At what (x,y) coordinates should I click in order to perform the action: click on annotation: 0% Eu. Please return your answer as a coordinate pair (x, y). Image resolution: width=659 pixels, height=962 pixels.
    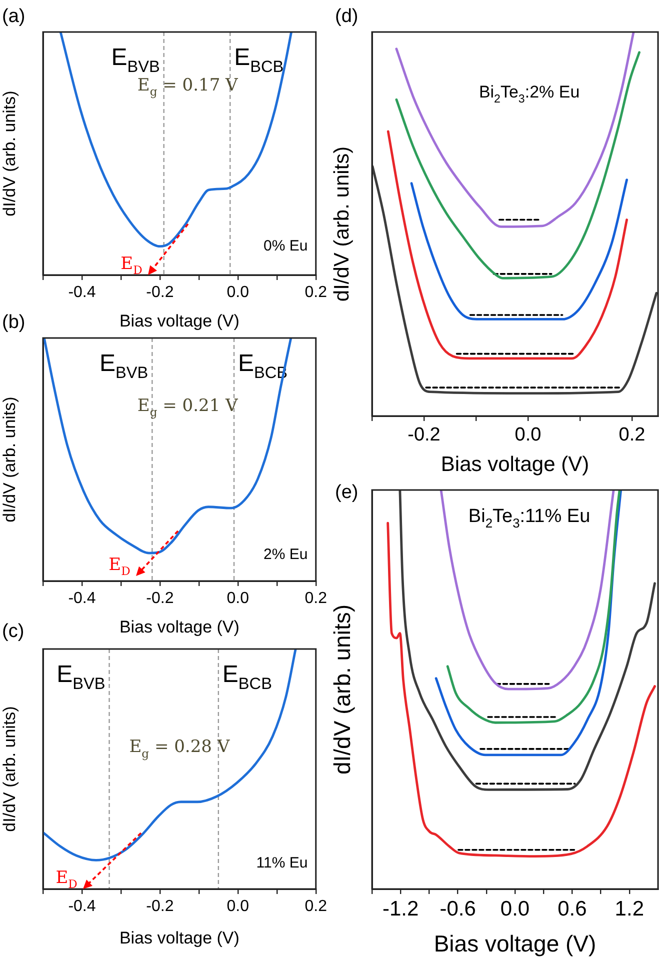
    Looking at the image, I should click on (286, 246).